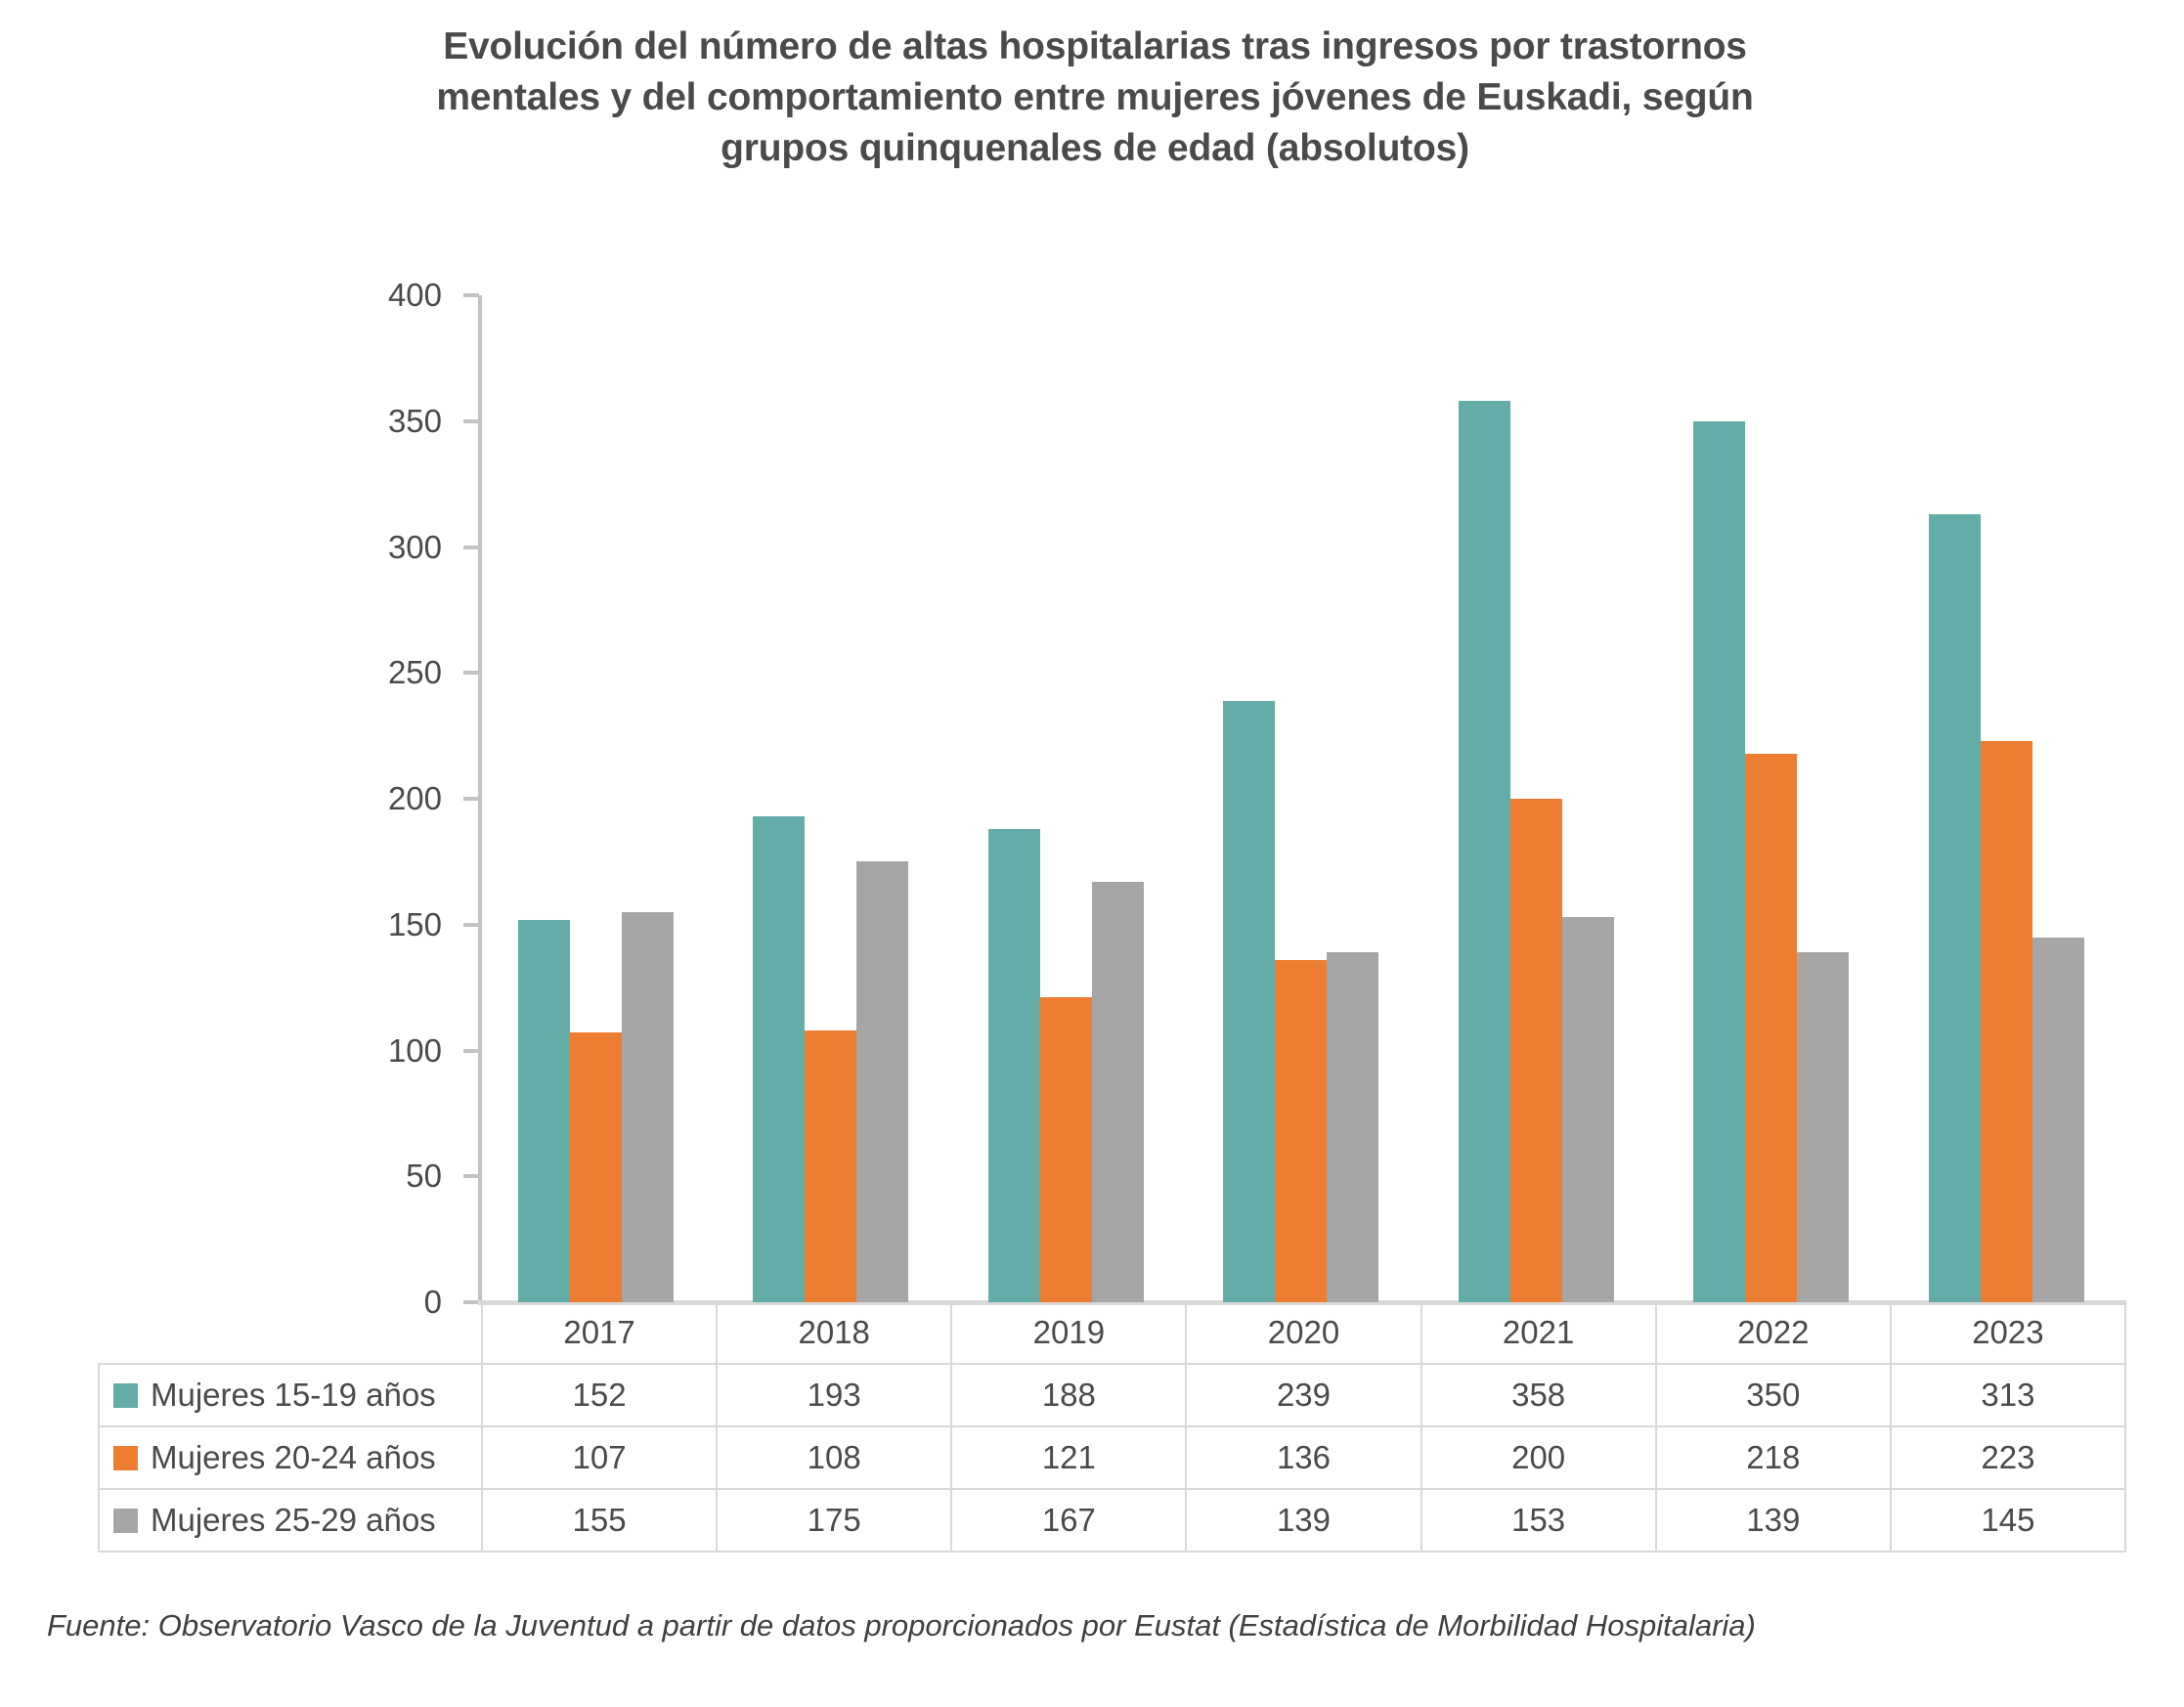 The width and height of the screenshot is (2184, 1707). What do you see at coordinates (1538, 1395) in the screenshot?
I see `table-cell: 358` at bounding box center [1538, 1395].